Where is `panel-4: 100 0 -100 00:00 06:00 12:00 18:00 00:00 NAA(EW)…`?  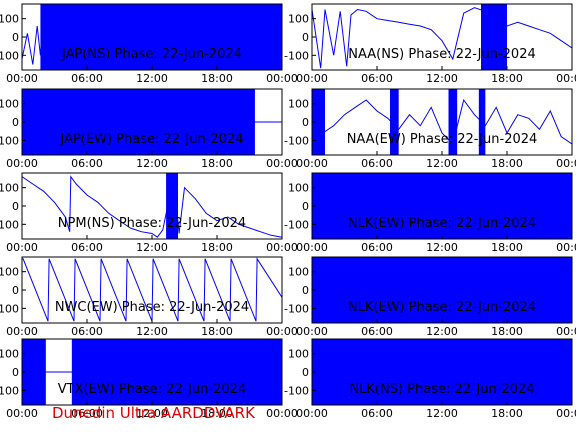 panel-4: 100 0 -100 00:00 06:00 12:00 18:00 00:00 NAA(EW)… is located at coordinates (430, 129).